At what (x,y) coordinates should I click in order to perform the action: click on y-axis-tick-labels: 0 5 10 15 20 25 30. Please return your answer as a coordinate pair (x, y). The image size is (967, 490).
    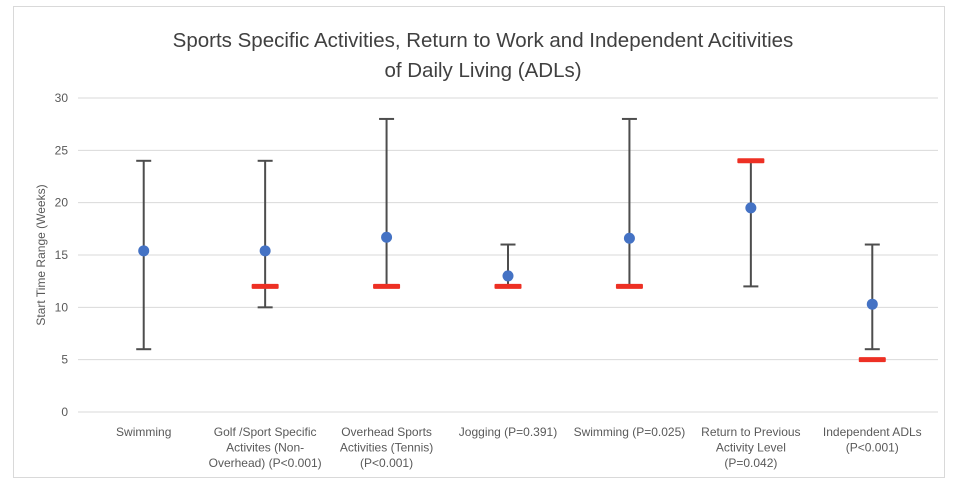
    Looking at the image, I should click on (62, 255).